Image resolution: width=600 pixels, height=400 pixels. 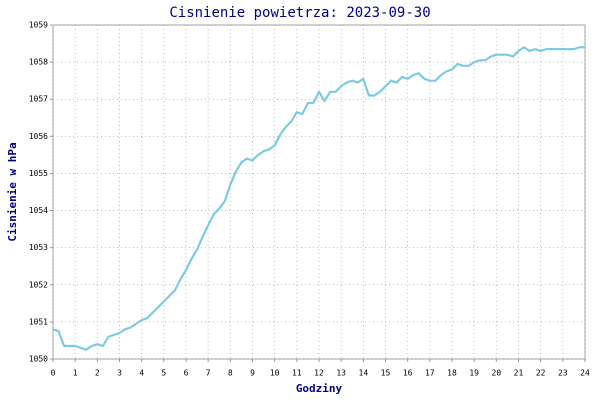 I want to click on x-tick-label: 14, so click(x=364, y=373).